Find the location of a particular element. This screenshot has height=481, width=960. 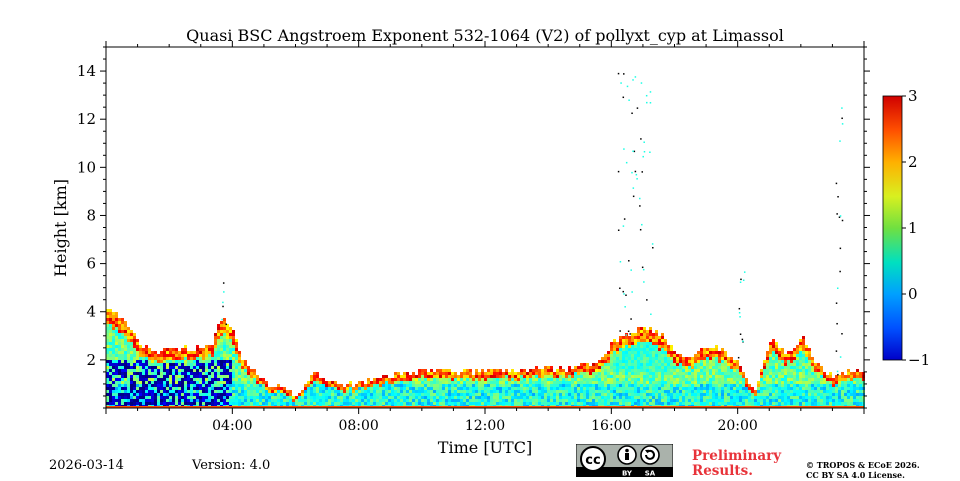

sa-label: SA is located at coordinates (650, 474).